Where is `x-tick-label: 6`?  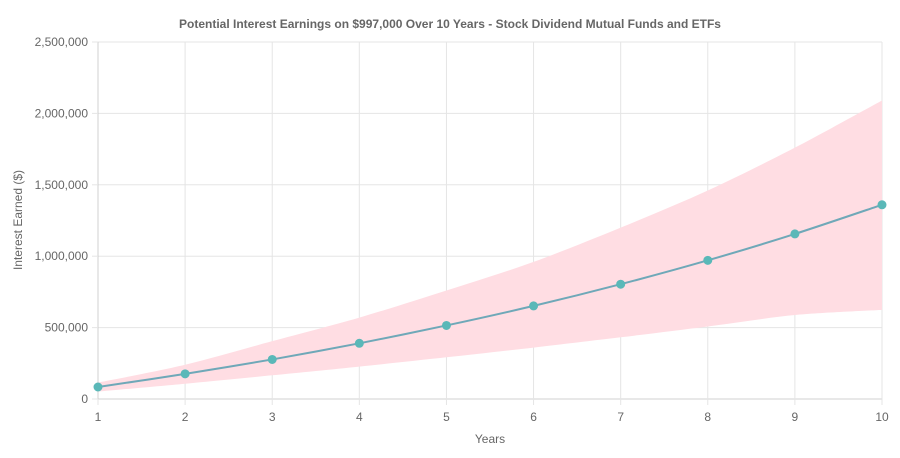 x-tick-label: 6 is located at coordinates (533, 417).